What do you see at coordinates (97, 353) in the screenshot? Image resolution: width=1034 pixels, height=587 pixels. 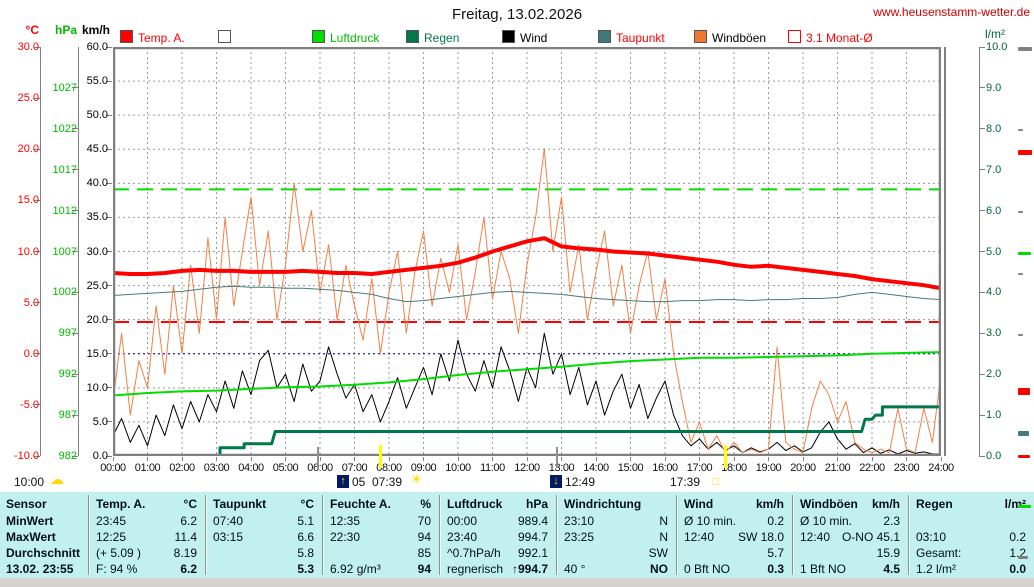 I see `axis-label-wind: 15.0` at bounding box center [97, 353].